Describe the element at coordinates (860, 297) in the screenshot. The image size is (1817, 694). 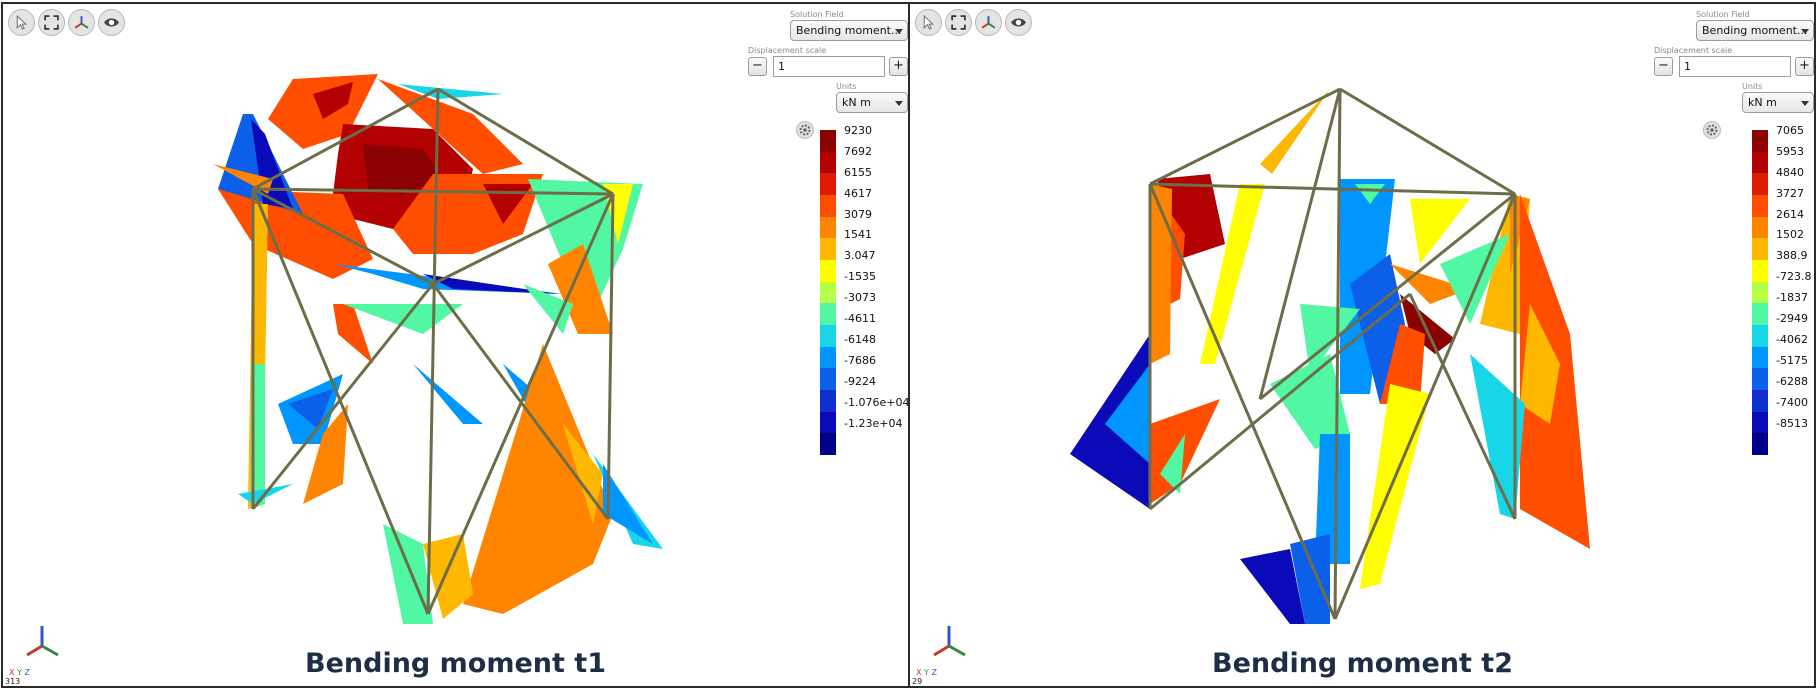
I see `legend-value: -3073` at that location.